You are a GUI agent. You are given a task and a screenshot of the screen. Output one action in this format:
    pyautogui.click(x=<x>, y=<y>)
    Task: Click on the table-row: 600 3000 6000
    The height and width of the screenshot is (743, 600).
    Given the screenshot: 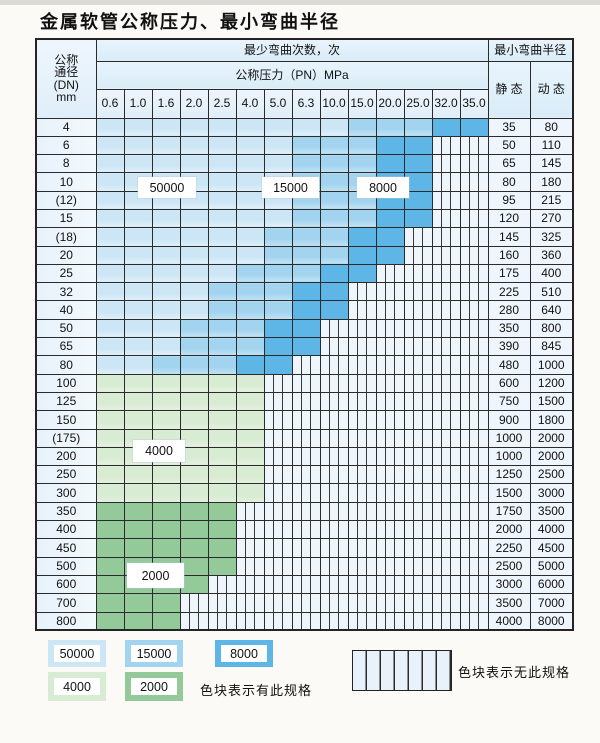 What is the action you would take?
    pyautogui.click(x=304, y=584)
    